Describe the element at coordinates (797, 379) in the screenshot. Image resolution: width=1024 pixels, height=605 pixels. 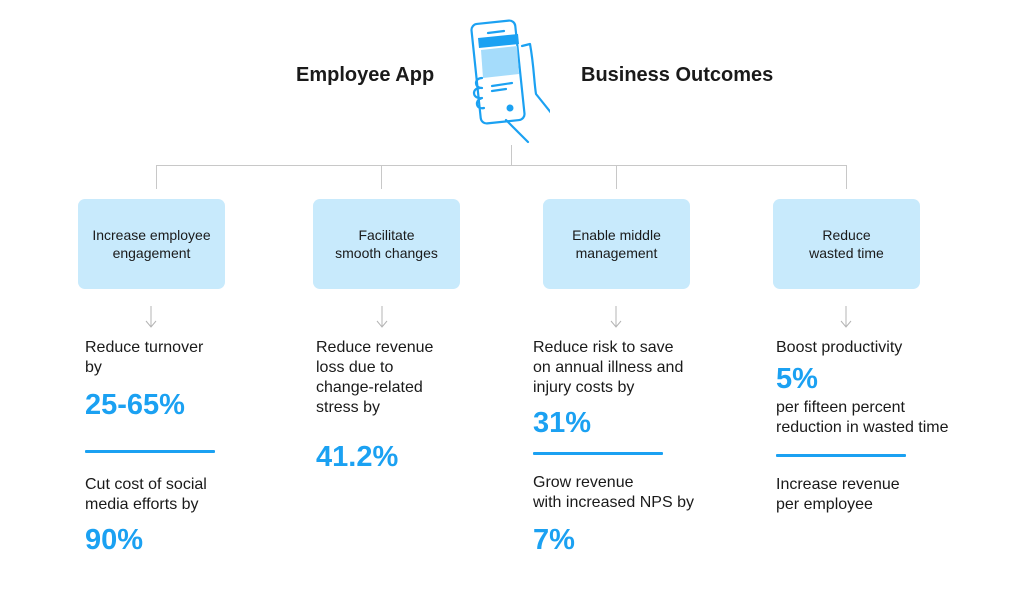
I see `outcome-value: 5%` at that location.